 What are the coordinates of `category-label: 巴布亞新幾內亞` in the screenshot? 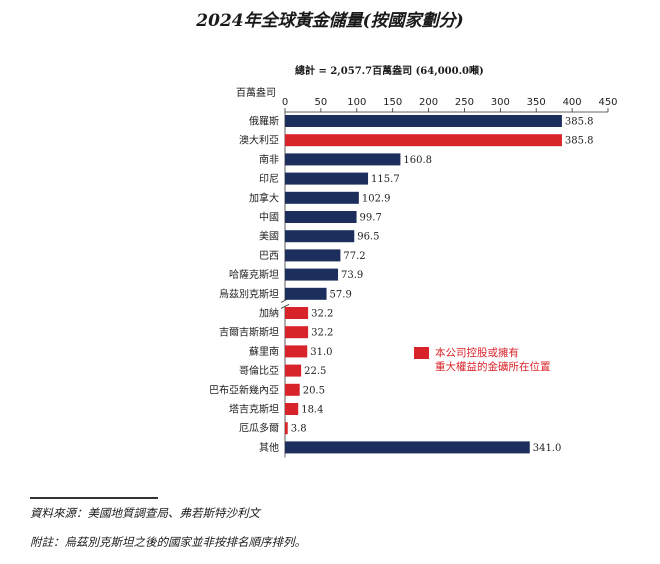 It's located at (244, 389).